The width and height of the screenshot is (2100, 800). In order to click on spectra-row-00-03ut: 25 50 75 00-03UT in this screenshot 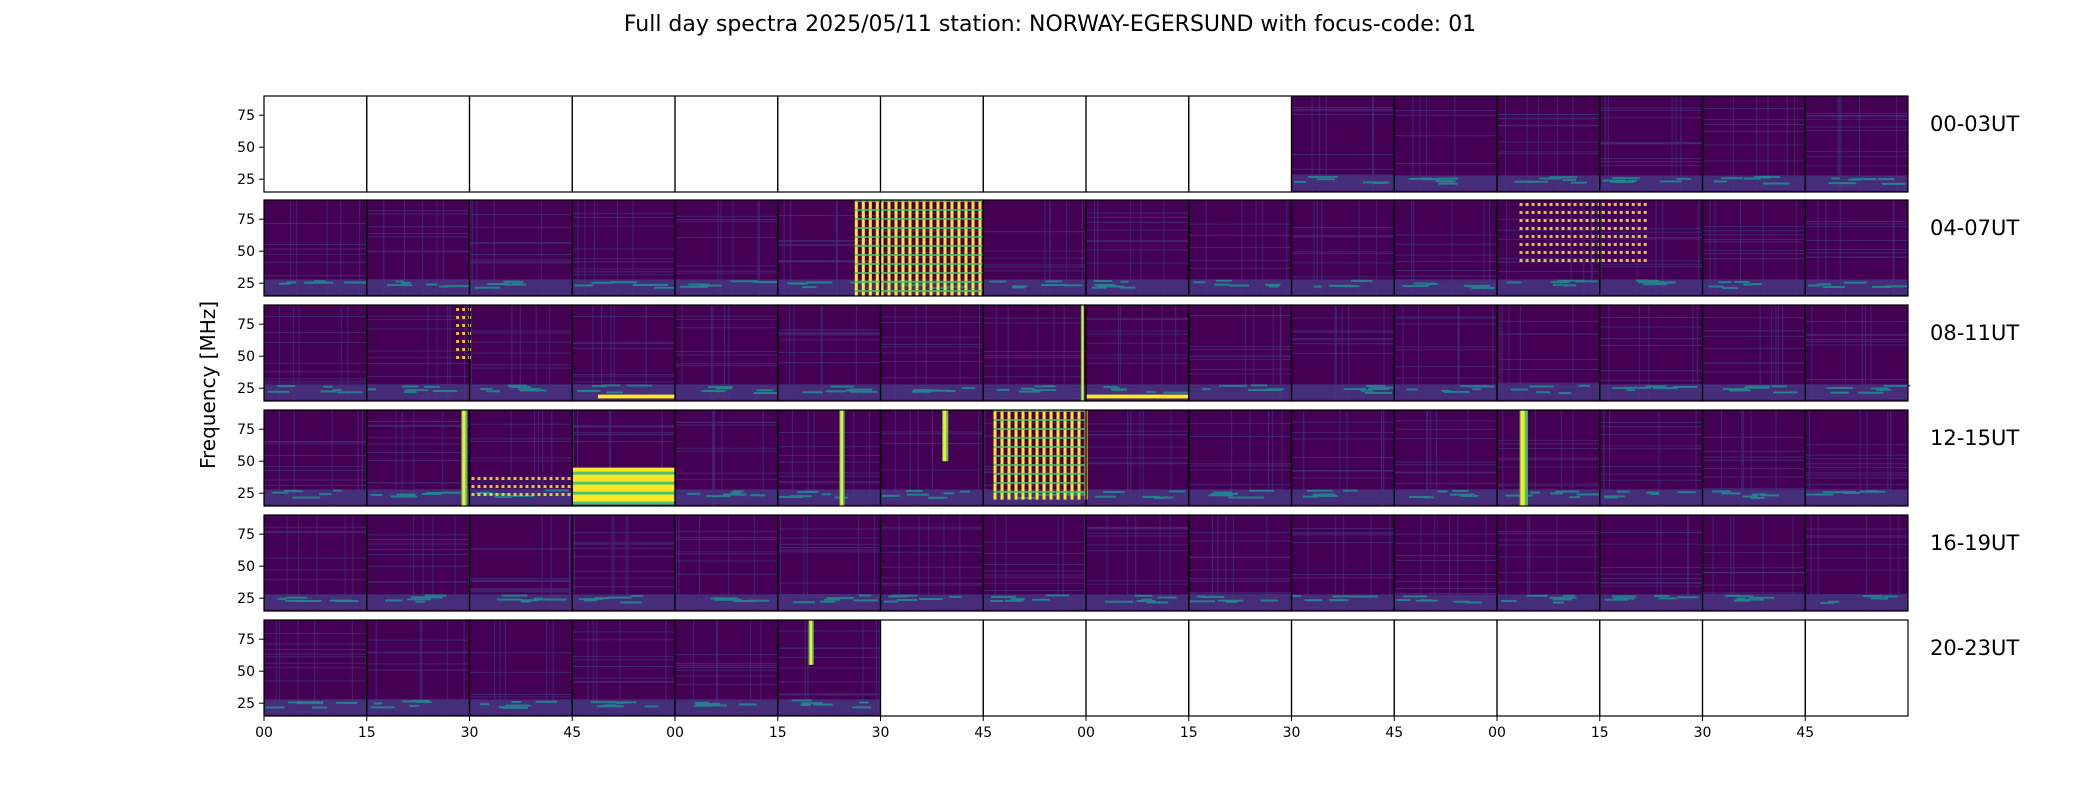, I will do `click(1128, 144)`.